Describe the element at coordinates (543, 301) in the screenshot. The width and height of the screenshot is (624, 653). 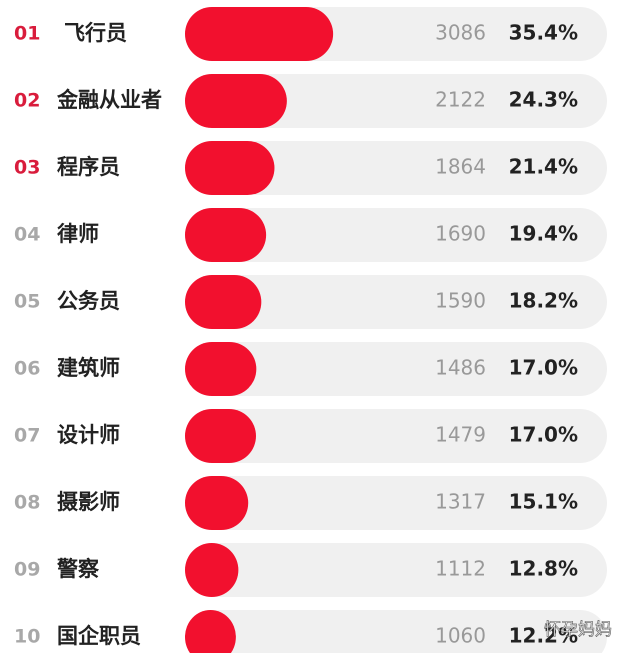
I see `share-label: 18.2%` at that location.